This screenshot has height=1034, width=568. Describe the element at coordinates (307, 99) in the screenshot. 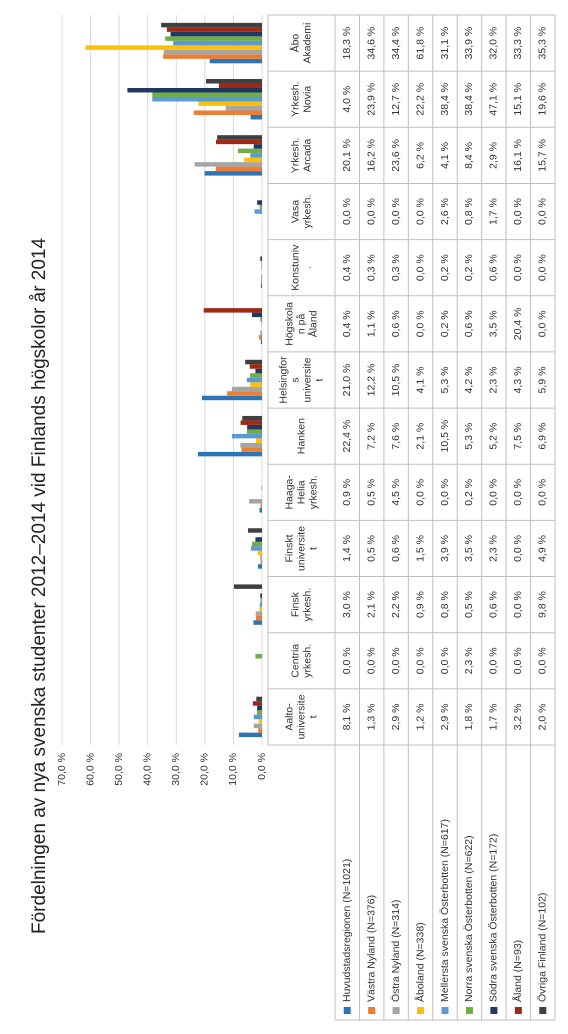

I see `category-label: Novia` at that location.